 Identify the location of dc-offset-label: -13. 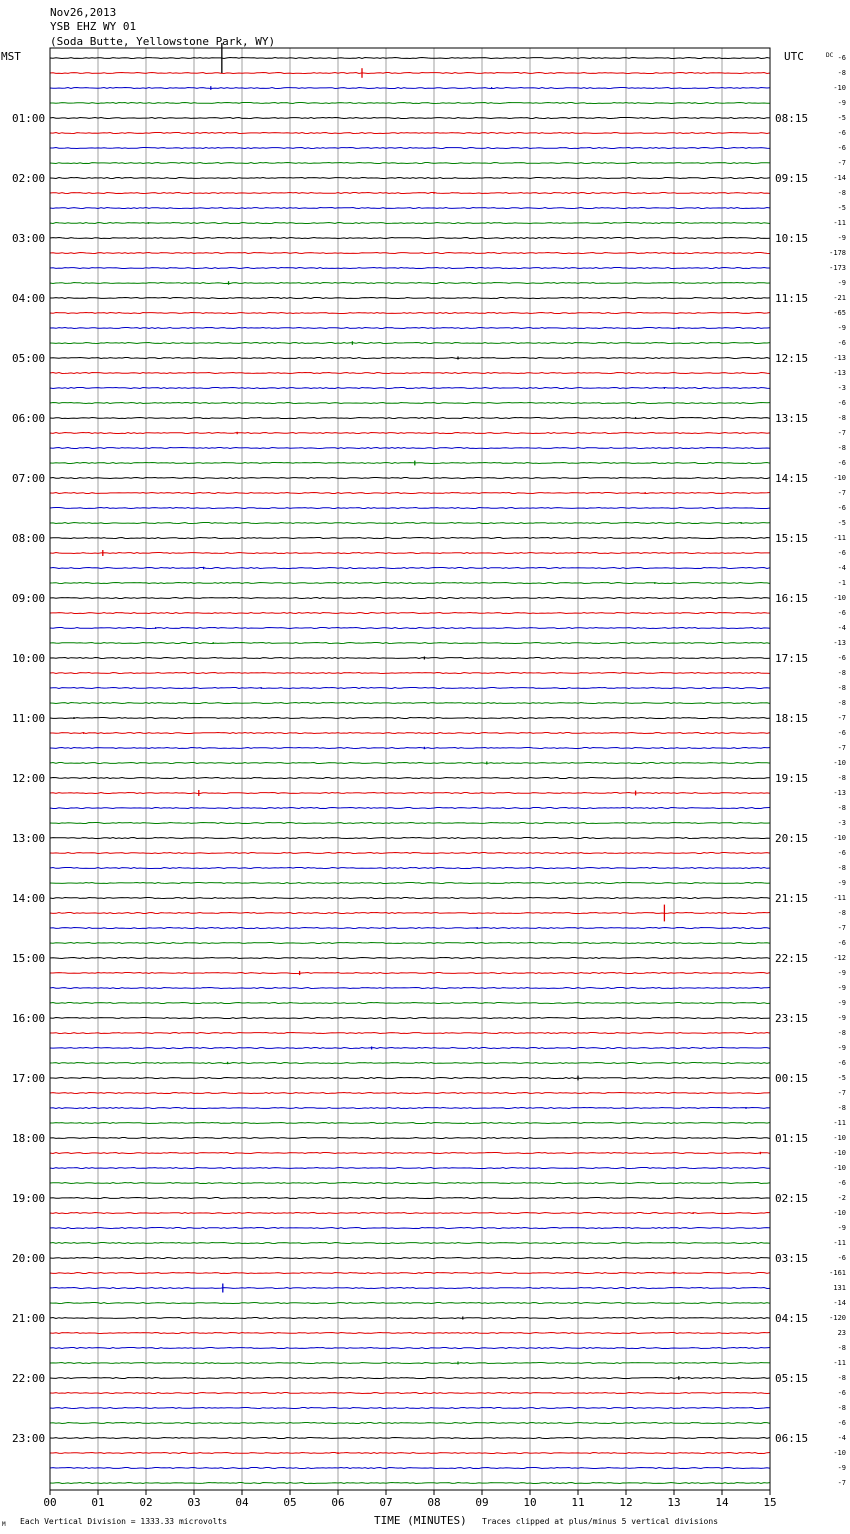
(839, 373).